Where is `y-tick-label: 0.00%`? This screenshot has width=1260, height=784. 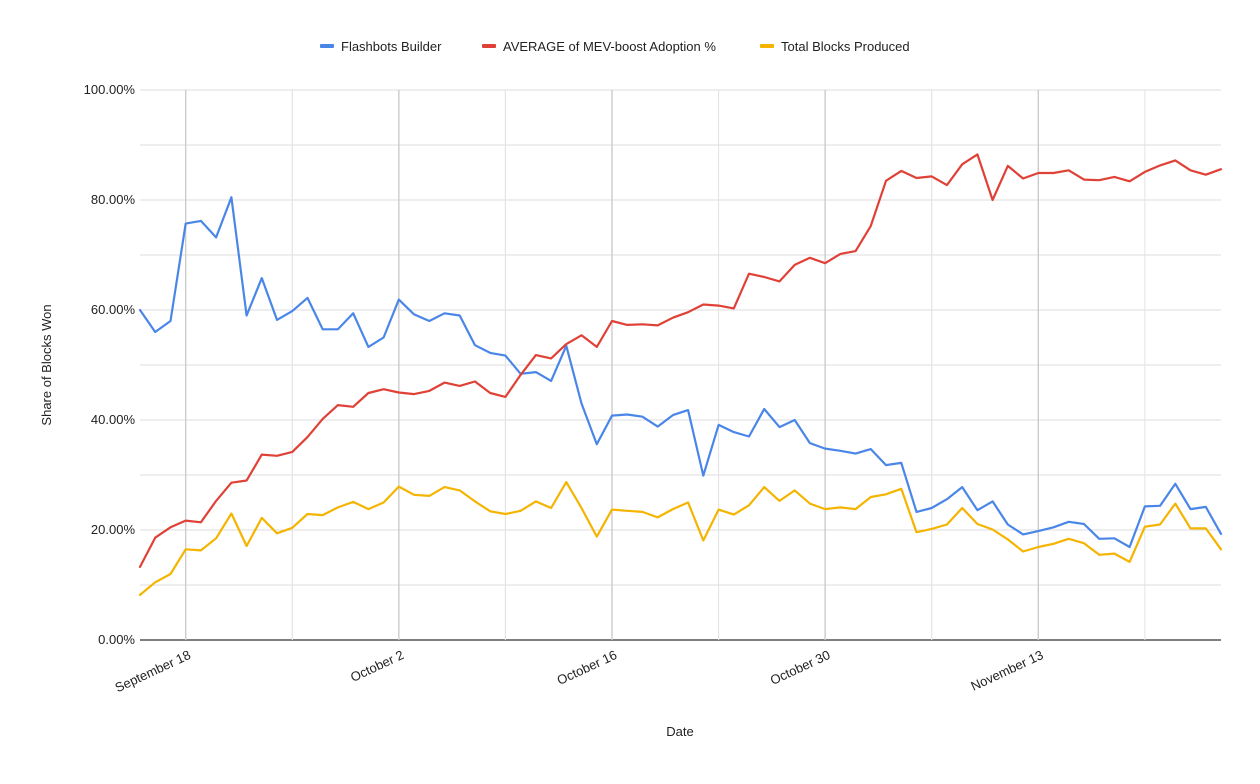
y-tick-label: 0.00% is located at coordinates (116, 639).